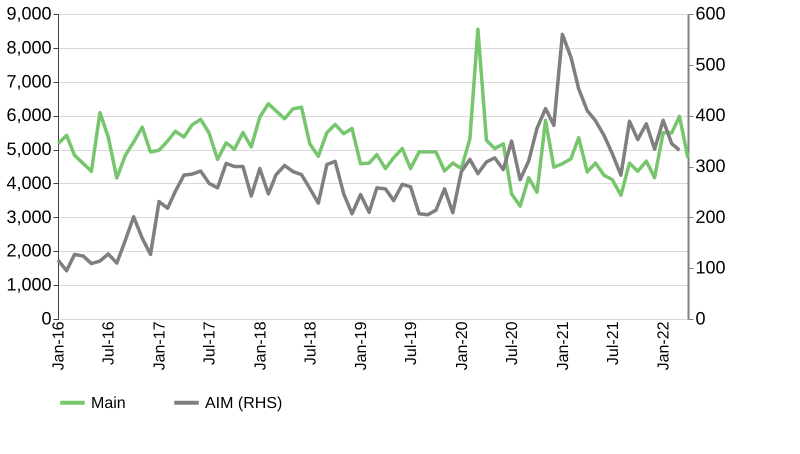  What do you see at coordinates (29, 182) in the screenshot?
I see `y-tick-label: 4,000` at bounding box center [29, 182].